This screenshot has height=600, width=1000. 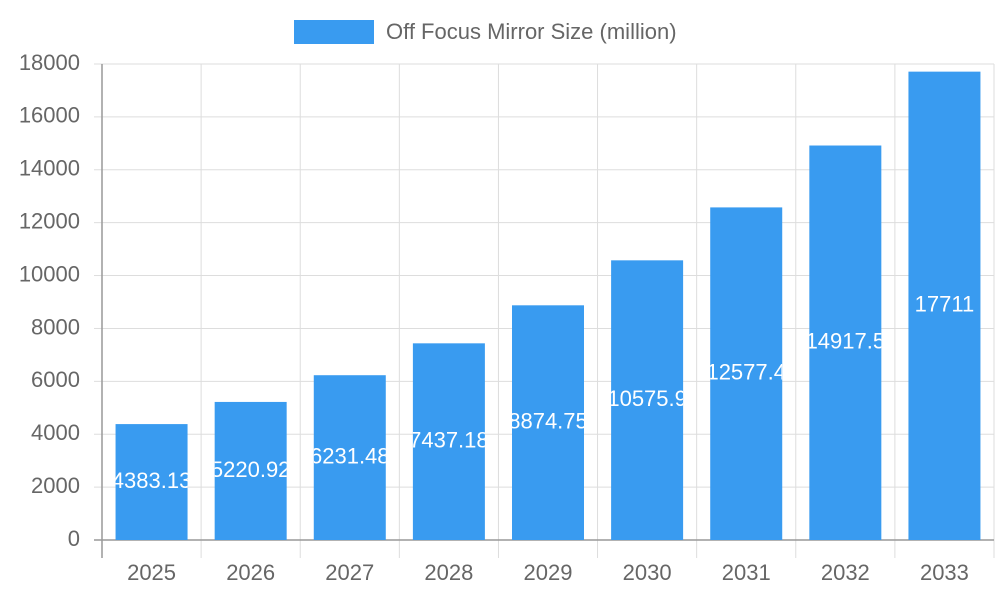 What do you see at coordinates (49, 62) in the screenshot?
I see `y-tick-label: 18000` at bounding box center [49, 62].